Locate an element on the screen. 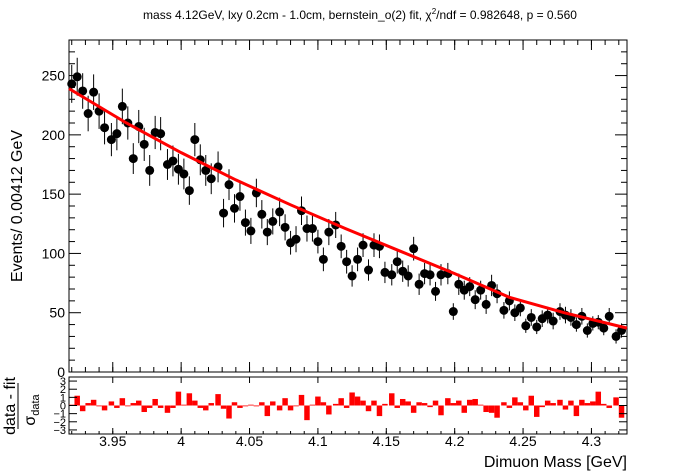 Image resolution: width=696 pixels, height=472 pixels. y-axis-label: Events/ 0.00412 GeV is located at coordinates (17, 206).